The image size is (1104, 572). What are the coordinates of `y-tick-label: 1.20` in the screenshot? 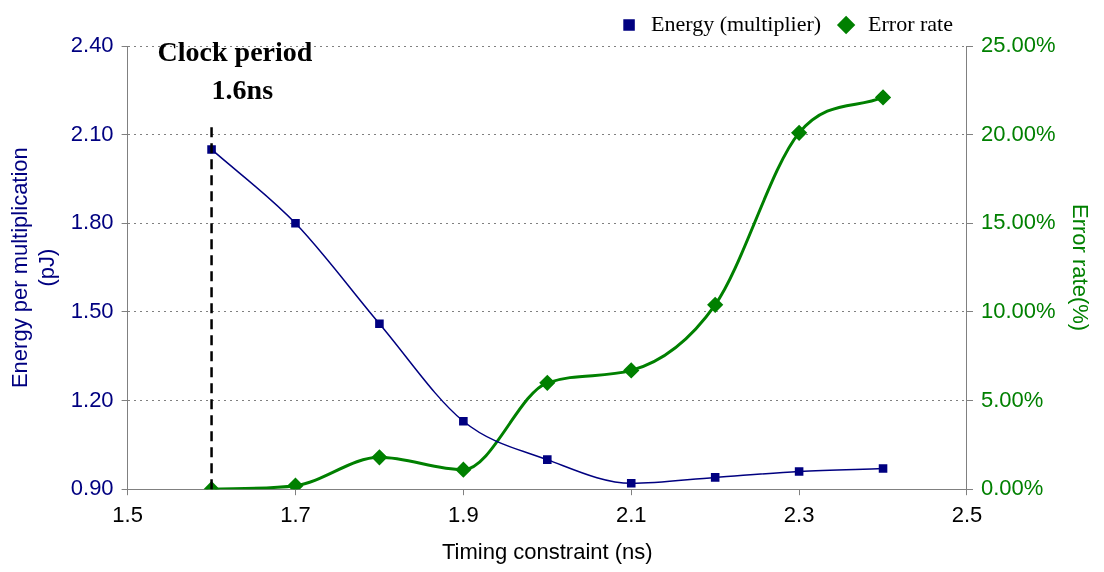 It's located at (92, 399).